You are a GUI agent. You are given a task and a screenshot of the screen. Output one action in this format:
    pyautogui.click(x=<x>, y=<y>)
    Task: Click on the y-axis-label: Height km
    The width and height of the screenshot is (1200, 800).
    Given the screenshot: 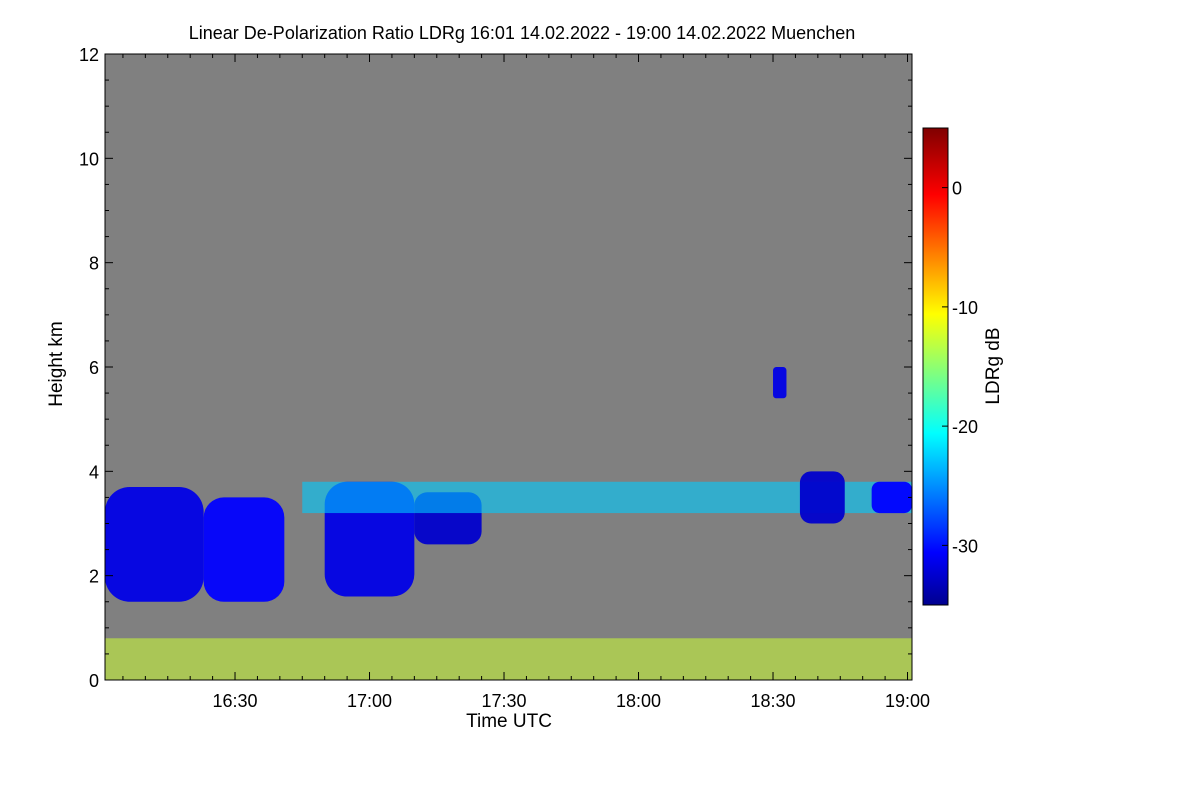 What is the action you would take?
    pyautogui.click(x=56, y=364)
    